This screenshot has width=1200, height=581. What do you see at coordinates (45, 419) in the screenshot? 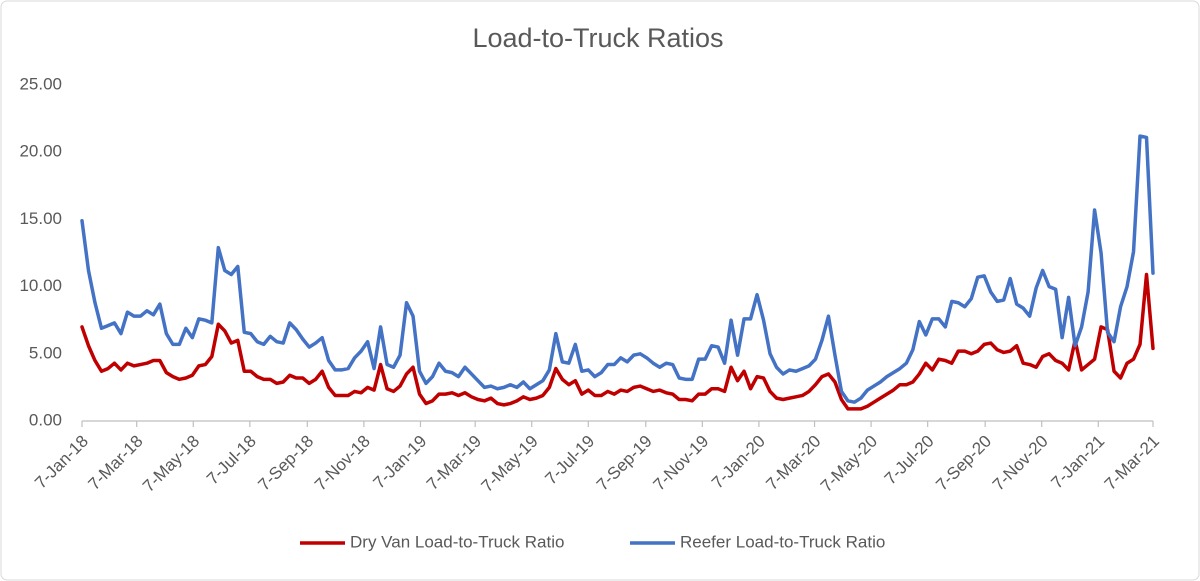
I see `y-tick-label: 0.00` at bounding box center [45, 419].